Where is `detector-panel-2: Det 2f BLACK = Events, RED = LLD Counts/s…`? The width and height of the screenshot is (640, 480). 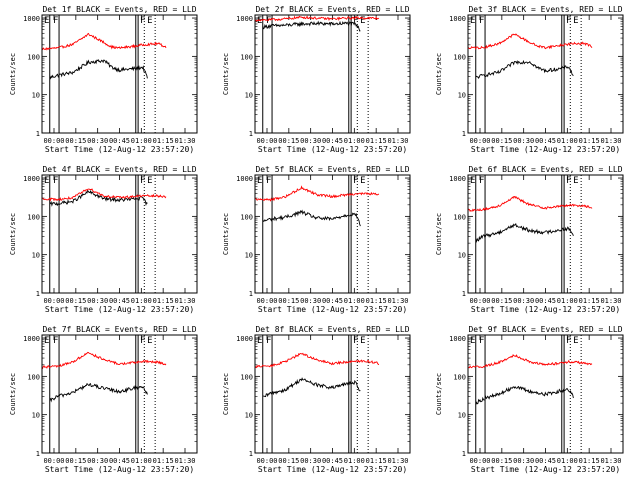
detector-panel-2: Det 2f BLACK = Events, RED = LLD Counts/s… is located at coordinates (316, 79).